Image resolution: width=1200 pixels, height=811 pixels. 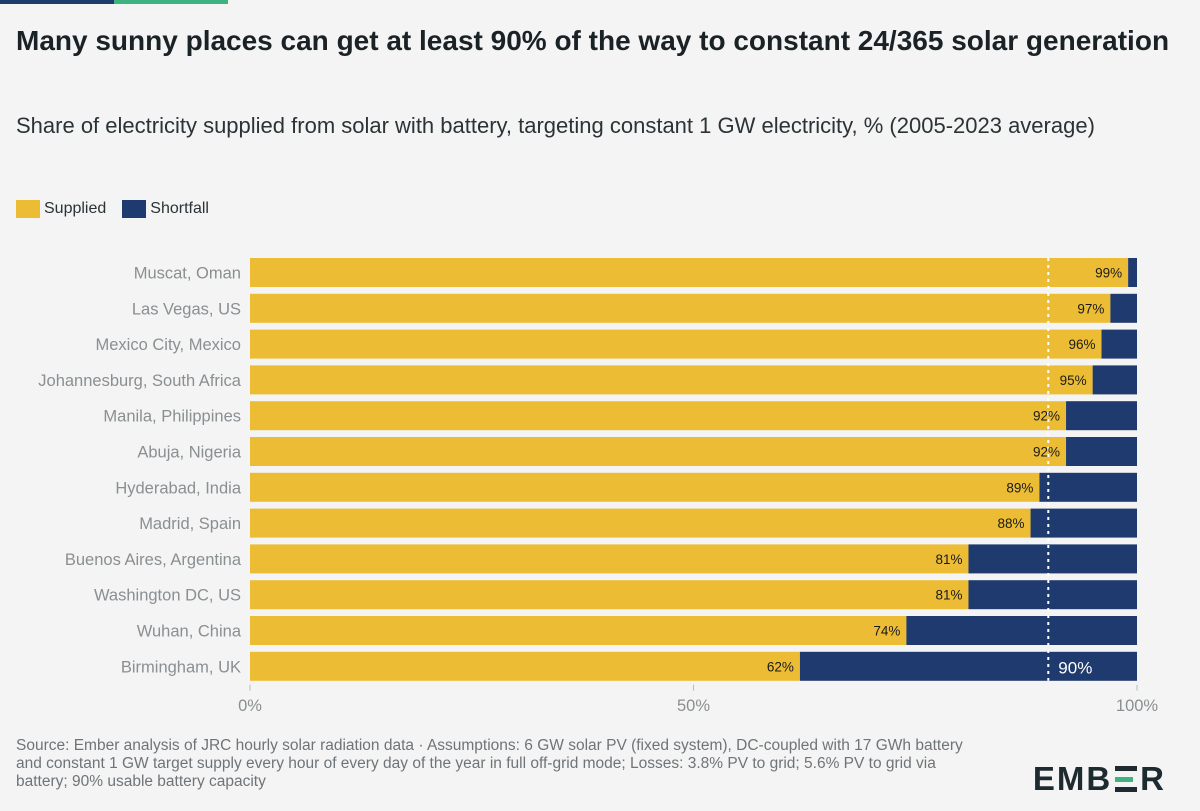 What do you see at coordinates (1073, 380) in the screenshot?
I see `data-label: 95%` at bounding box center [1073, 380].